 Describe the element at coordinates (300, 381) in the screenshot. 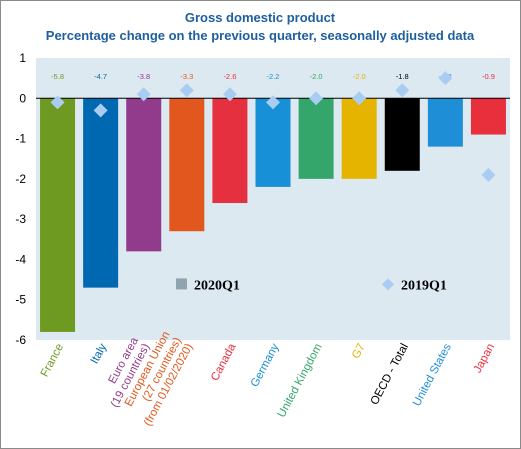

I see `x-category-label: United Kingdom` at that location.